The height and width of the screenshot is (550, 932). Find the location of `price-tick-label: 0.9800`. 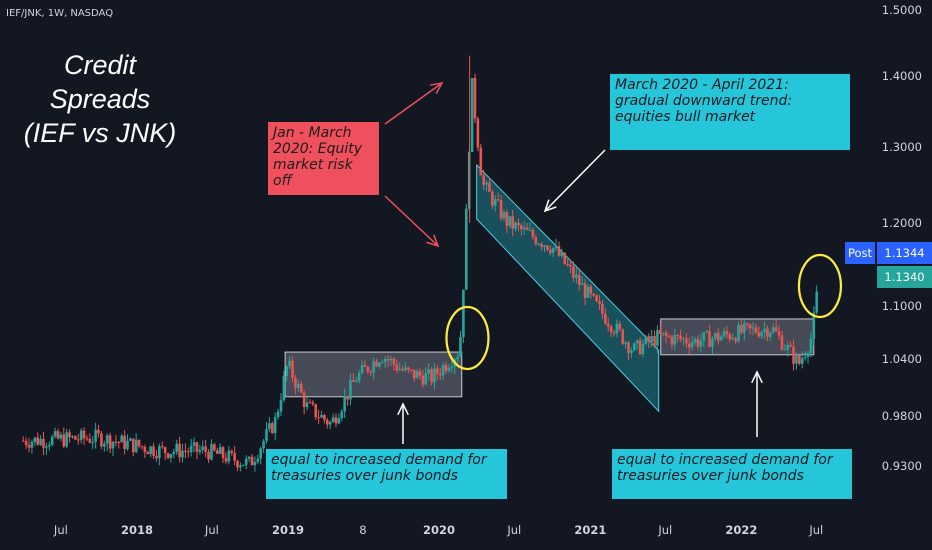

price-tick-label: 0.9800 is located at coordinates (901, 416).